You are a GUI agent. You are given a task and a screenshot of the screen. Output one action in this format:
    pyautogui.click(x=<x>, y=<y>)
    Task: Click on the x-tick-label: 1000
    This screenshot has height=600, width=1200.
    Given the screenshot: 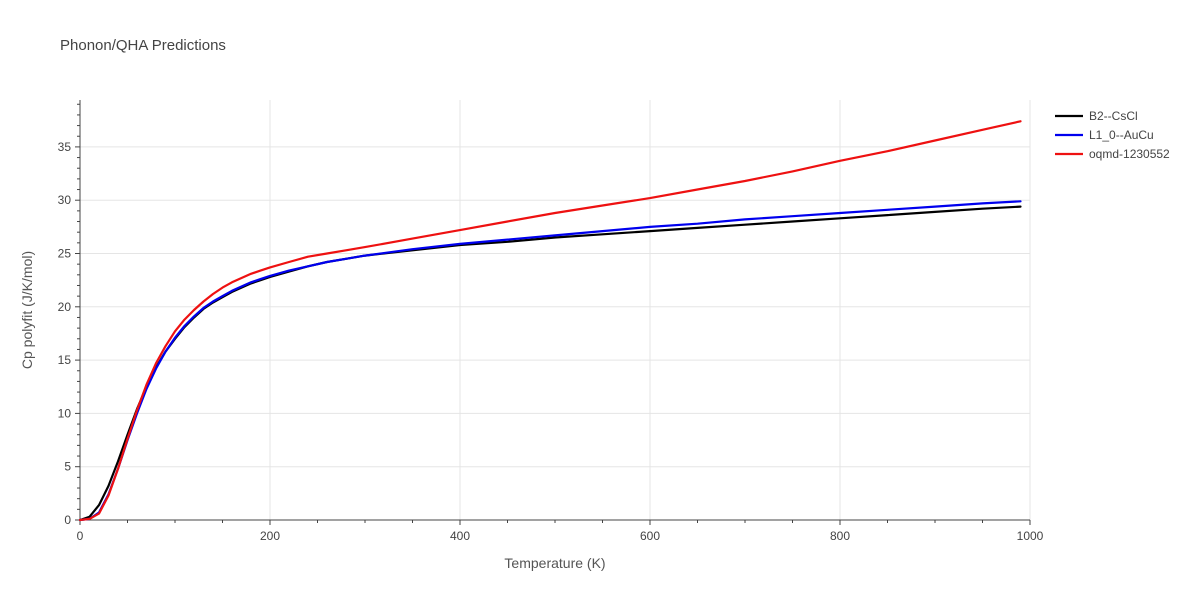 What is the action you would take?
    pyautogui.click(x=1030, y=536)
    